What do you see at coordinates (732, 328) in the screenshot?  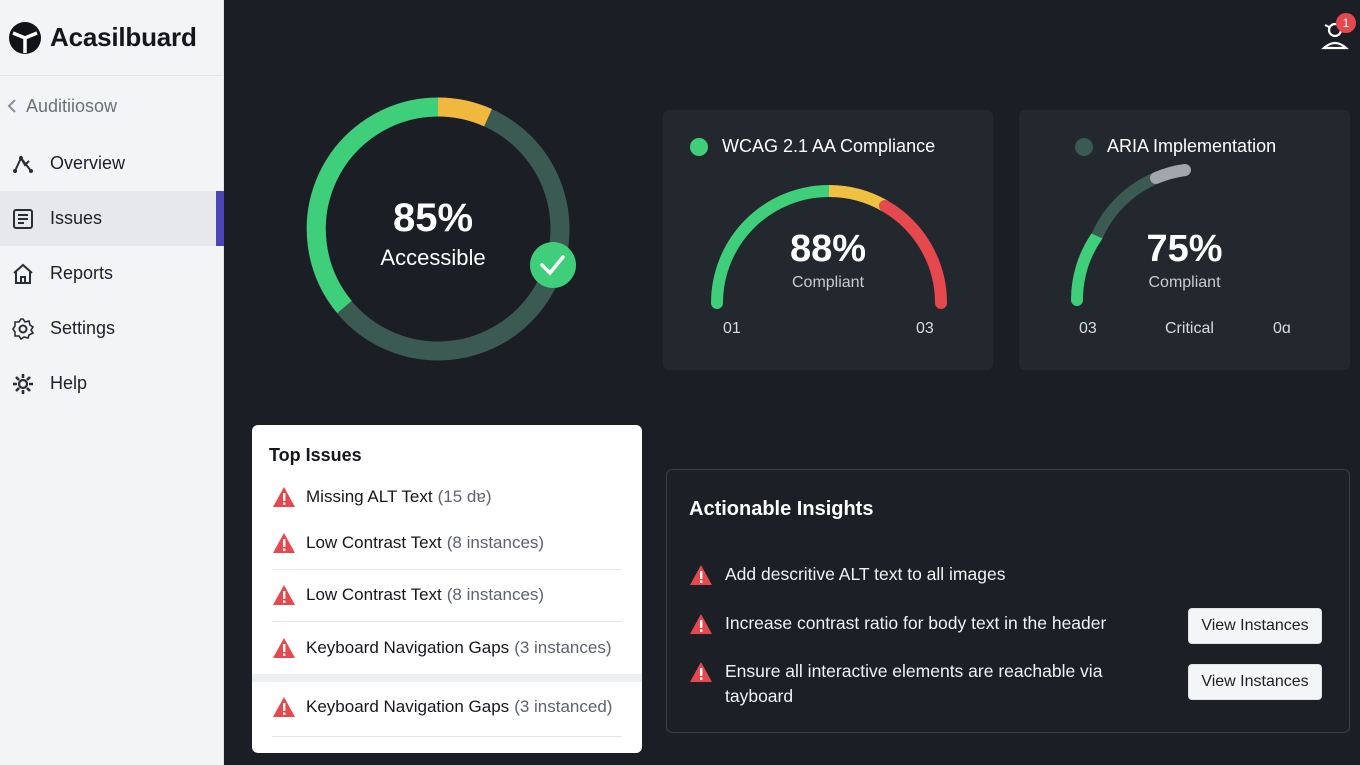 I see `wcag-tick-left: 01` at bounding box center [732, 328].